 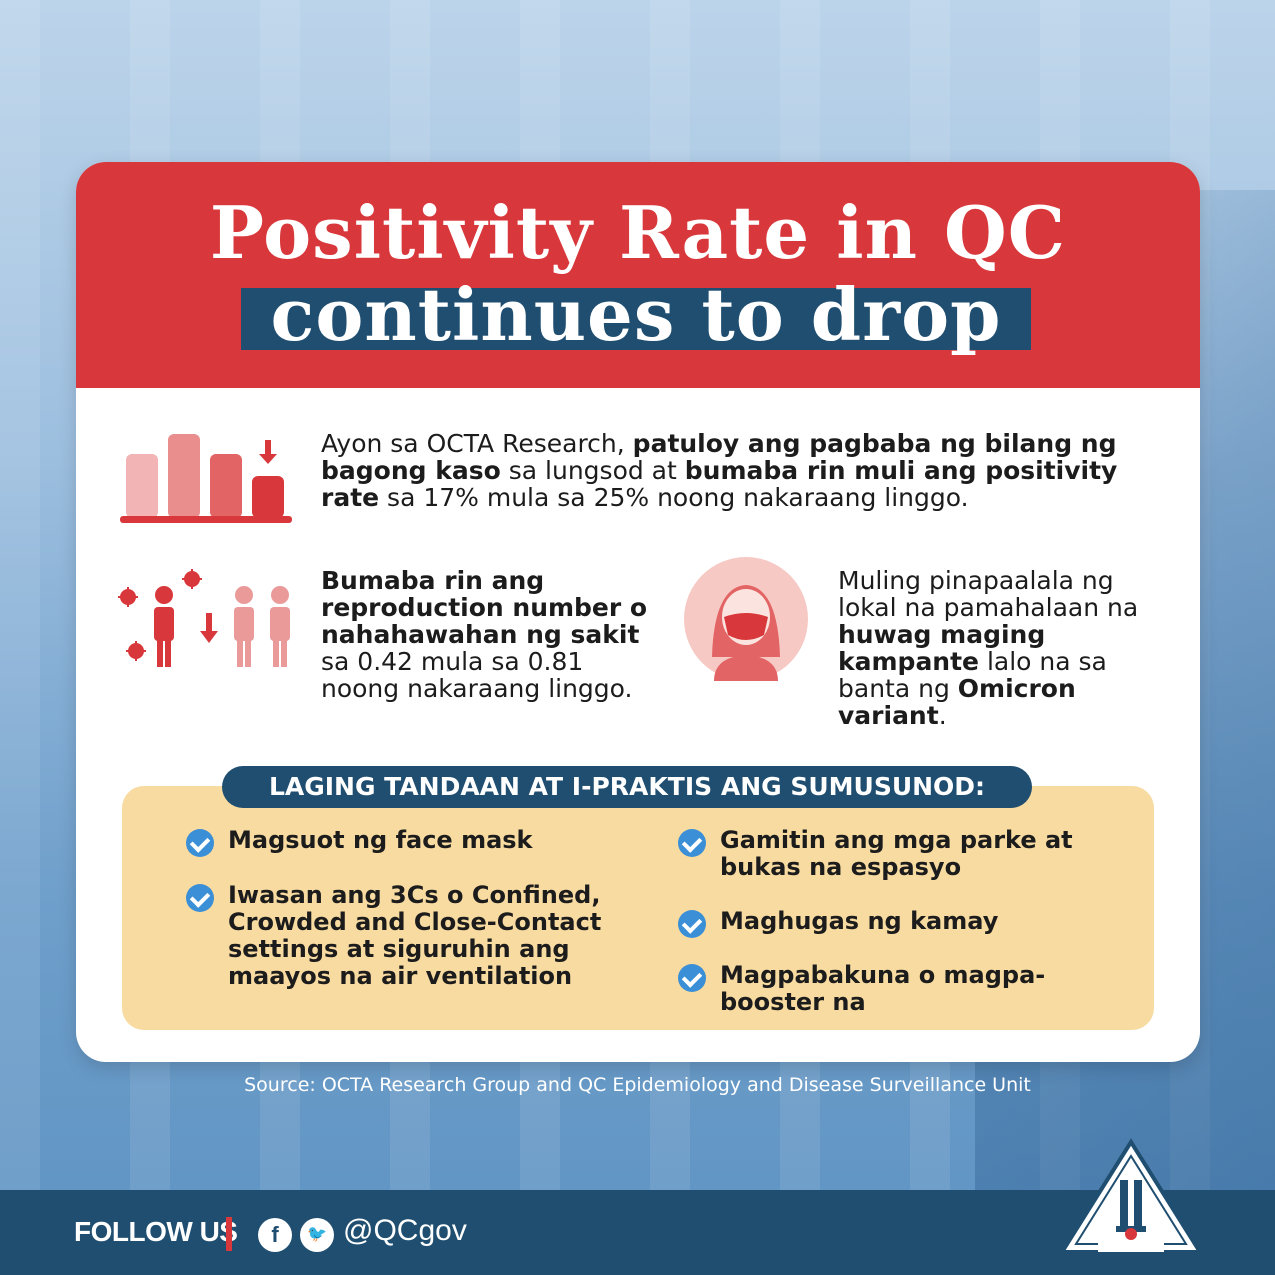 I want to click on list-item-text: Magpabakuna o magpa-booster na, so click(x=883, y=988).